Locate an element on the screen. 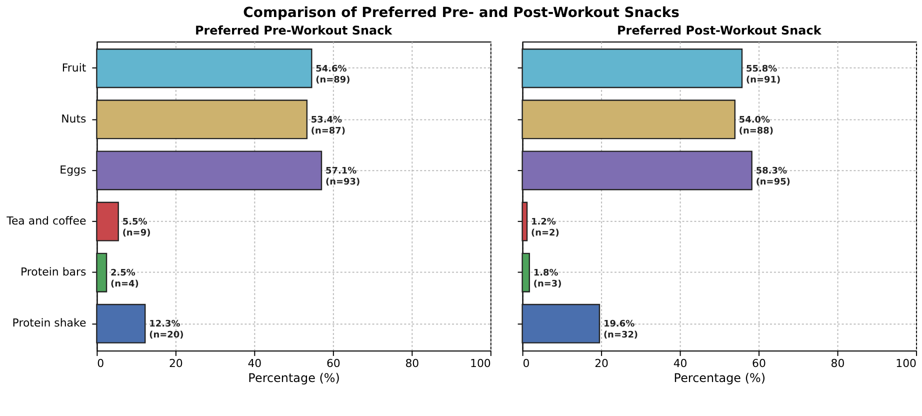 This screenshot has height=416, width=922. data-label: 54.6% (n=89) is located at coordinates (333, 75).